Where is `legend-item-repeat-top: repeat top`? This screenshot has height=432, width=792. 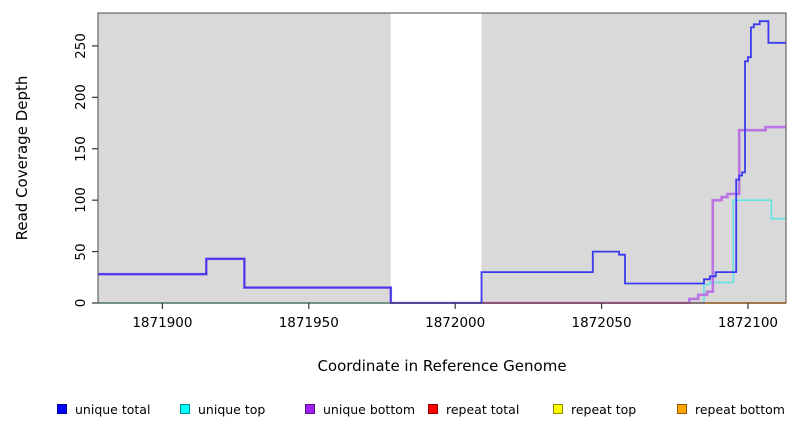
legend-item-repeat-top: repeat top is located at coordinates (594, 409).